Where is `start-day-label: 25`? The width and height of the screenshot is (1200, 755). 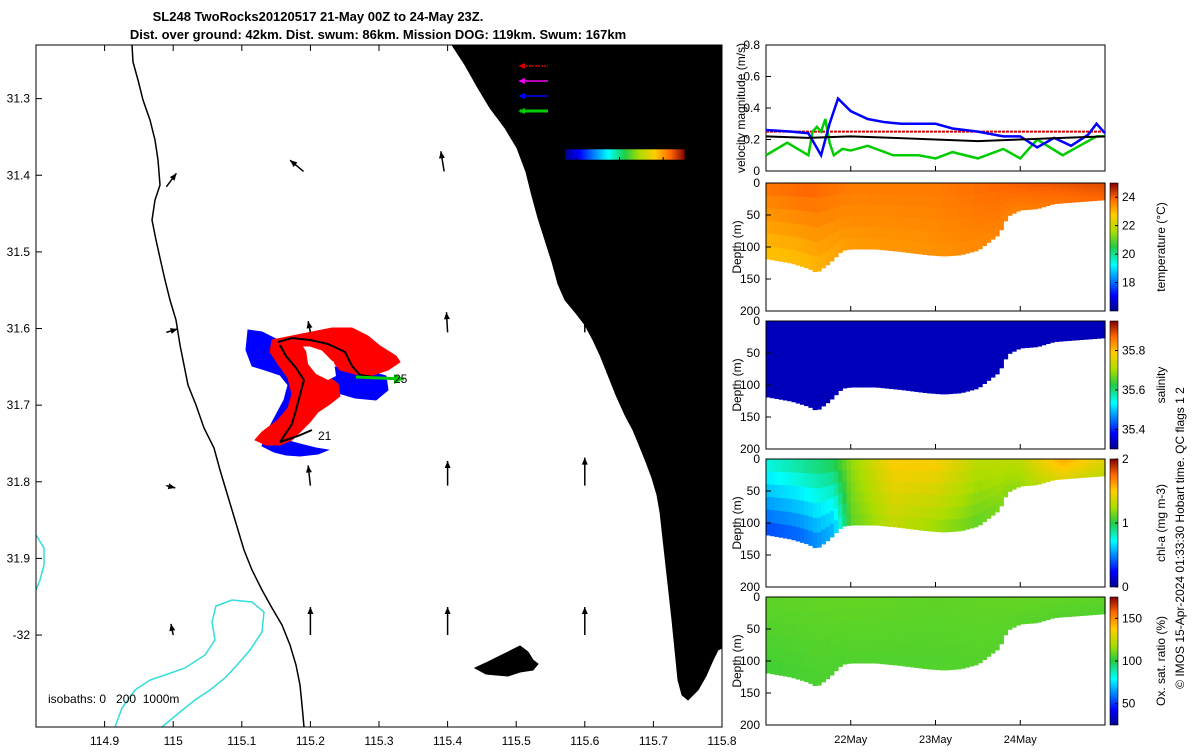
start-day-label: 25 is located at coordinates (401, 379).